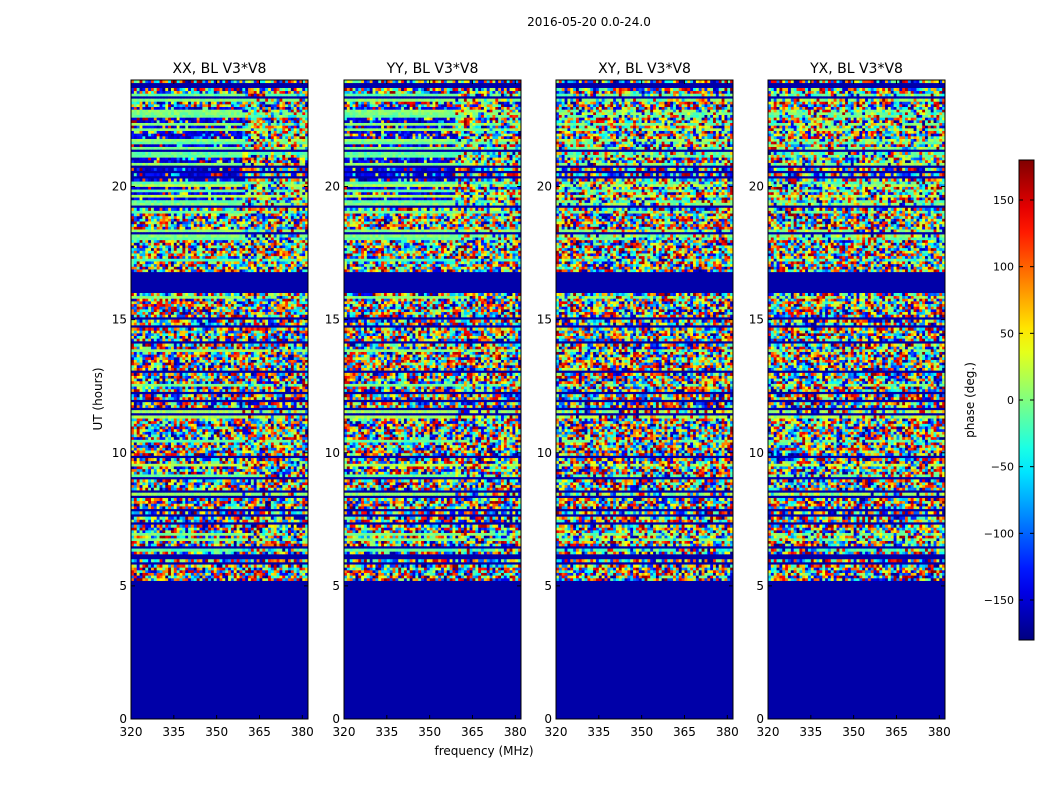 Image resolution: width=1050 pixels, height=800 pixels. Describe the element at coordinates (999, 533) in the screenshot. I see `colorbar-tick-label: −100` at that location.